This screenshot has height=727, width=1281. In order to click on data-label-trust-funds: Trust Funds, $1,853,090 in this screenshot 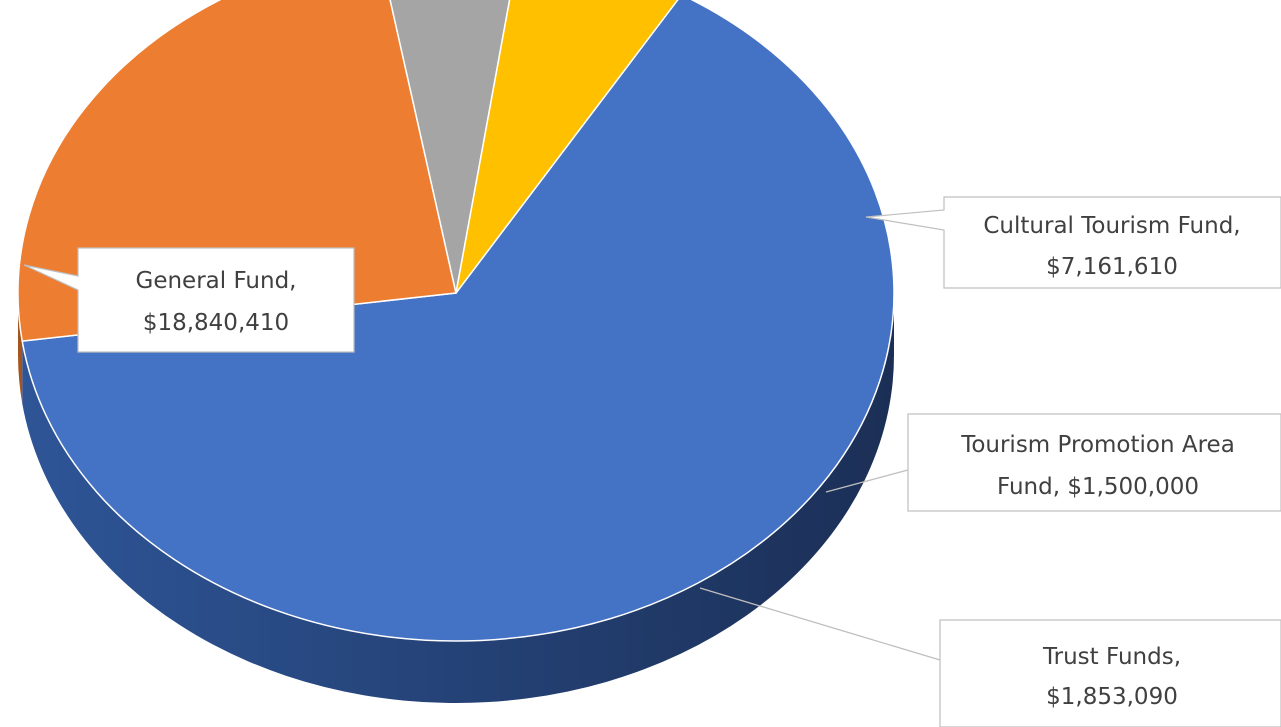, I will do `click(990, 657)`.